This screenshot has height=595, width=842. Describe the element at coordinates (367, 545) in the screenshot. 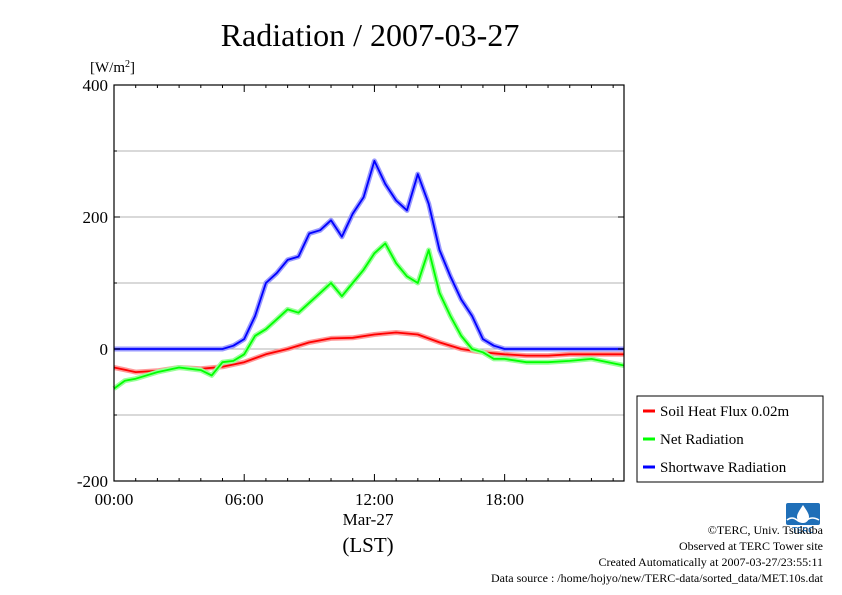

I see `x-axis-label: (LST)` at that location.